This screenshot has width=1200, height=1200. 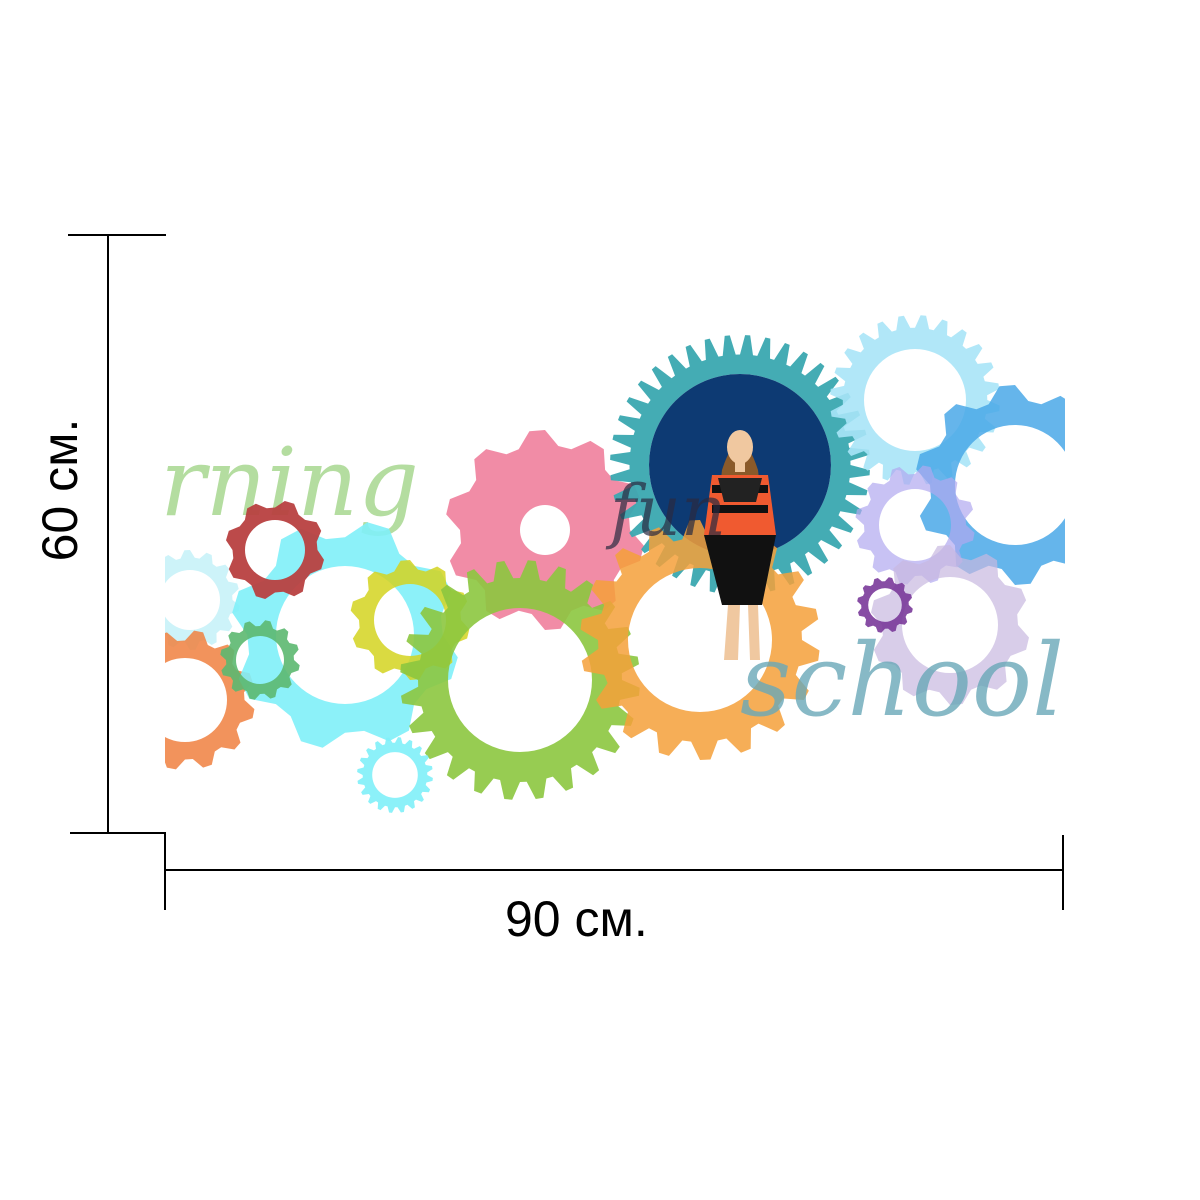 I want to click on width-label: 90 см., so click(x=576, y=919).